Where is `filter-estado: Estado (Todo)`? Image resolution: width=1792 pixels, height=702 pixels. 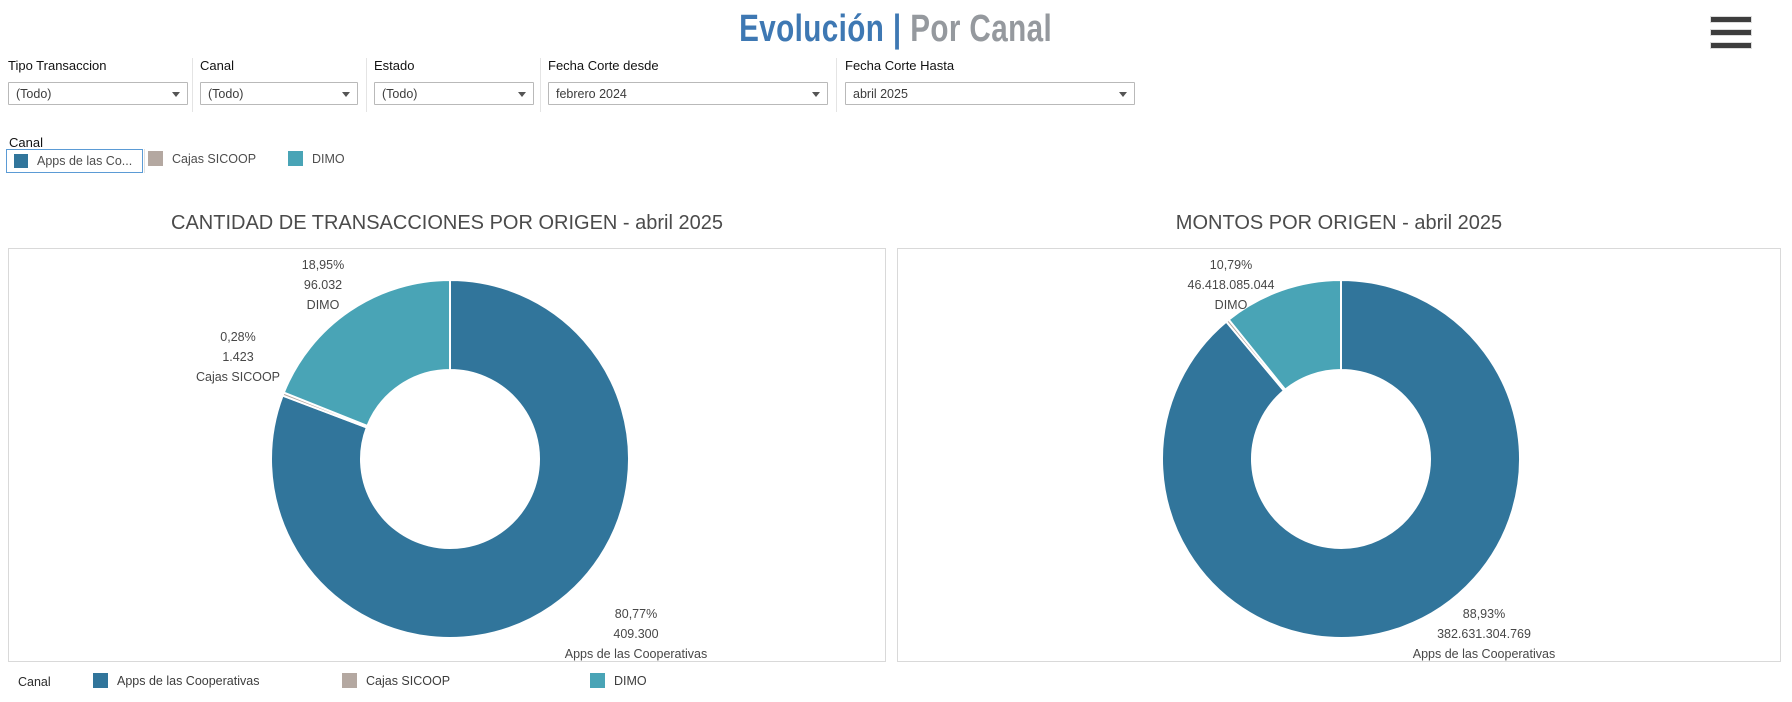 filter-estado: Estado (Todo) is located at coordinates (454, 81).